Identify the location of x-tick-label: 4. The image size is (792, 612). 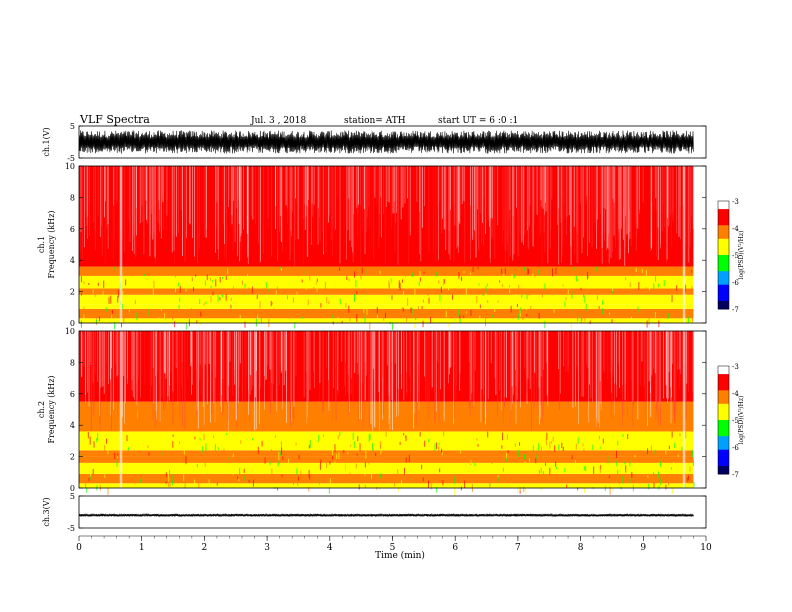
(330, 548).